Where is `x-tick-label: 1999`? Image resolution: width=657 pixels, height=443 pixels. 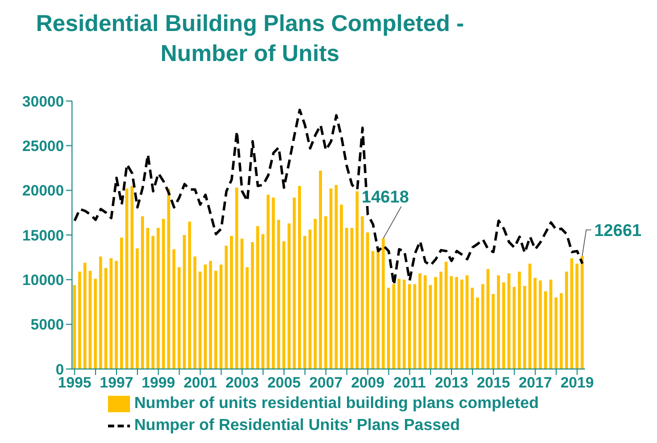 x-tick-label: 1999 is located at coordinates (159, 383).